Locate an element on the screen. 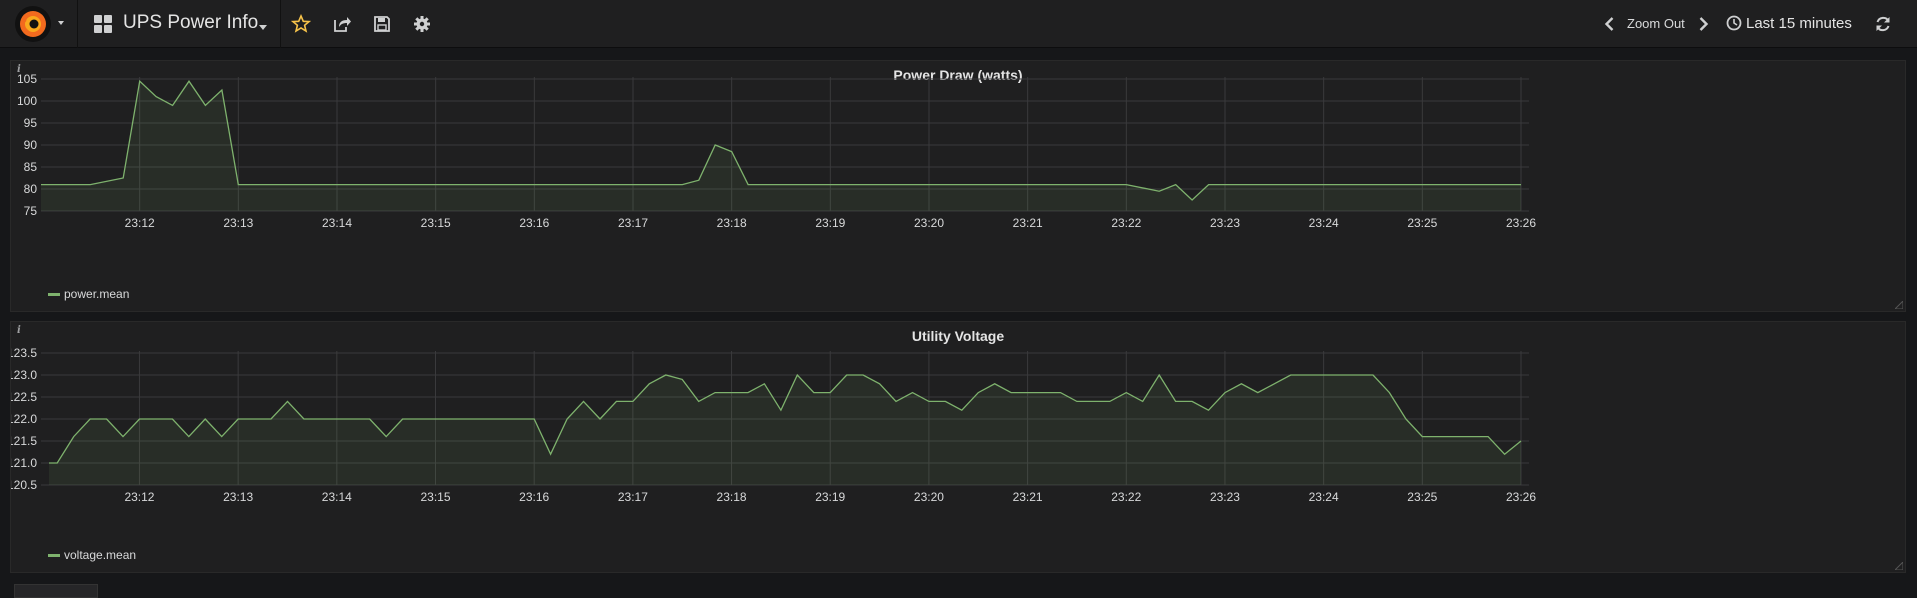  y-tick-label: 120.5 is located at coordinates (24, 485).